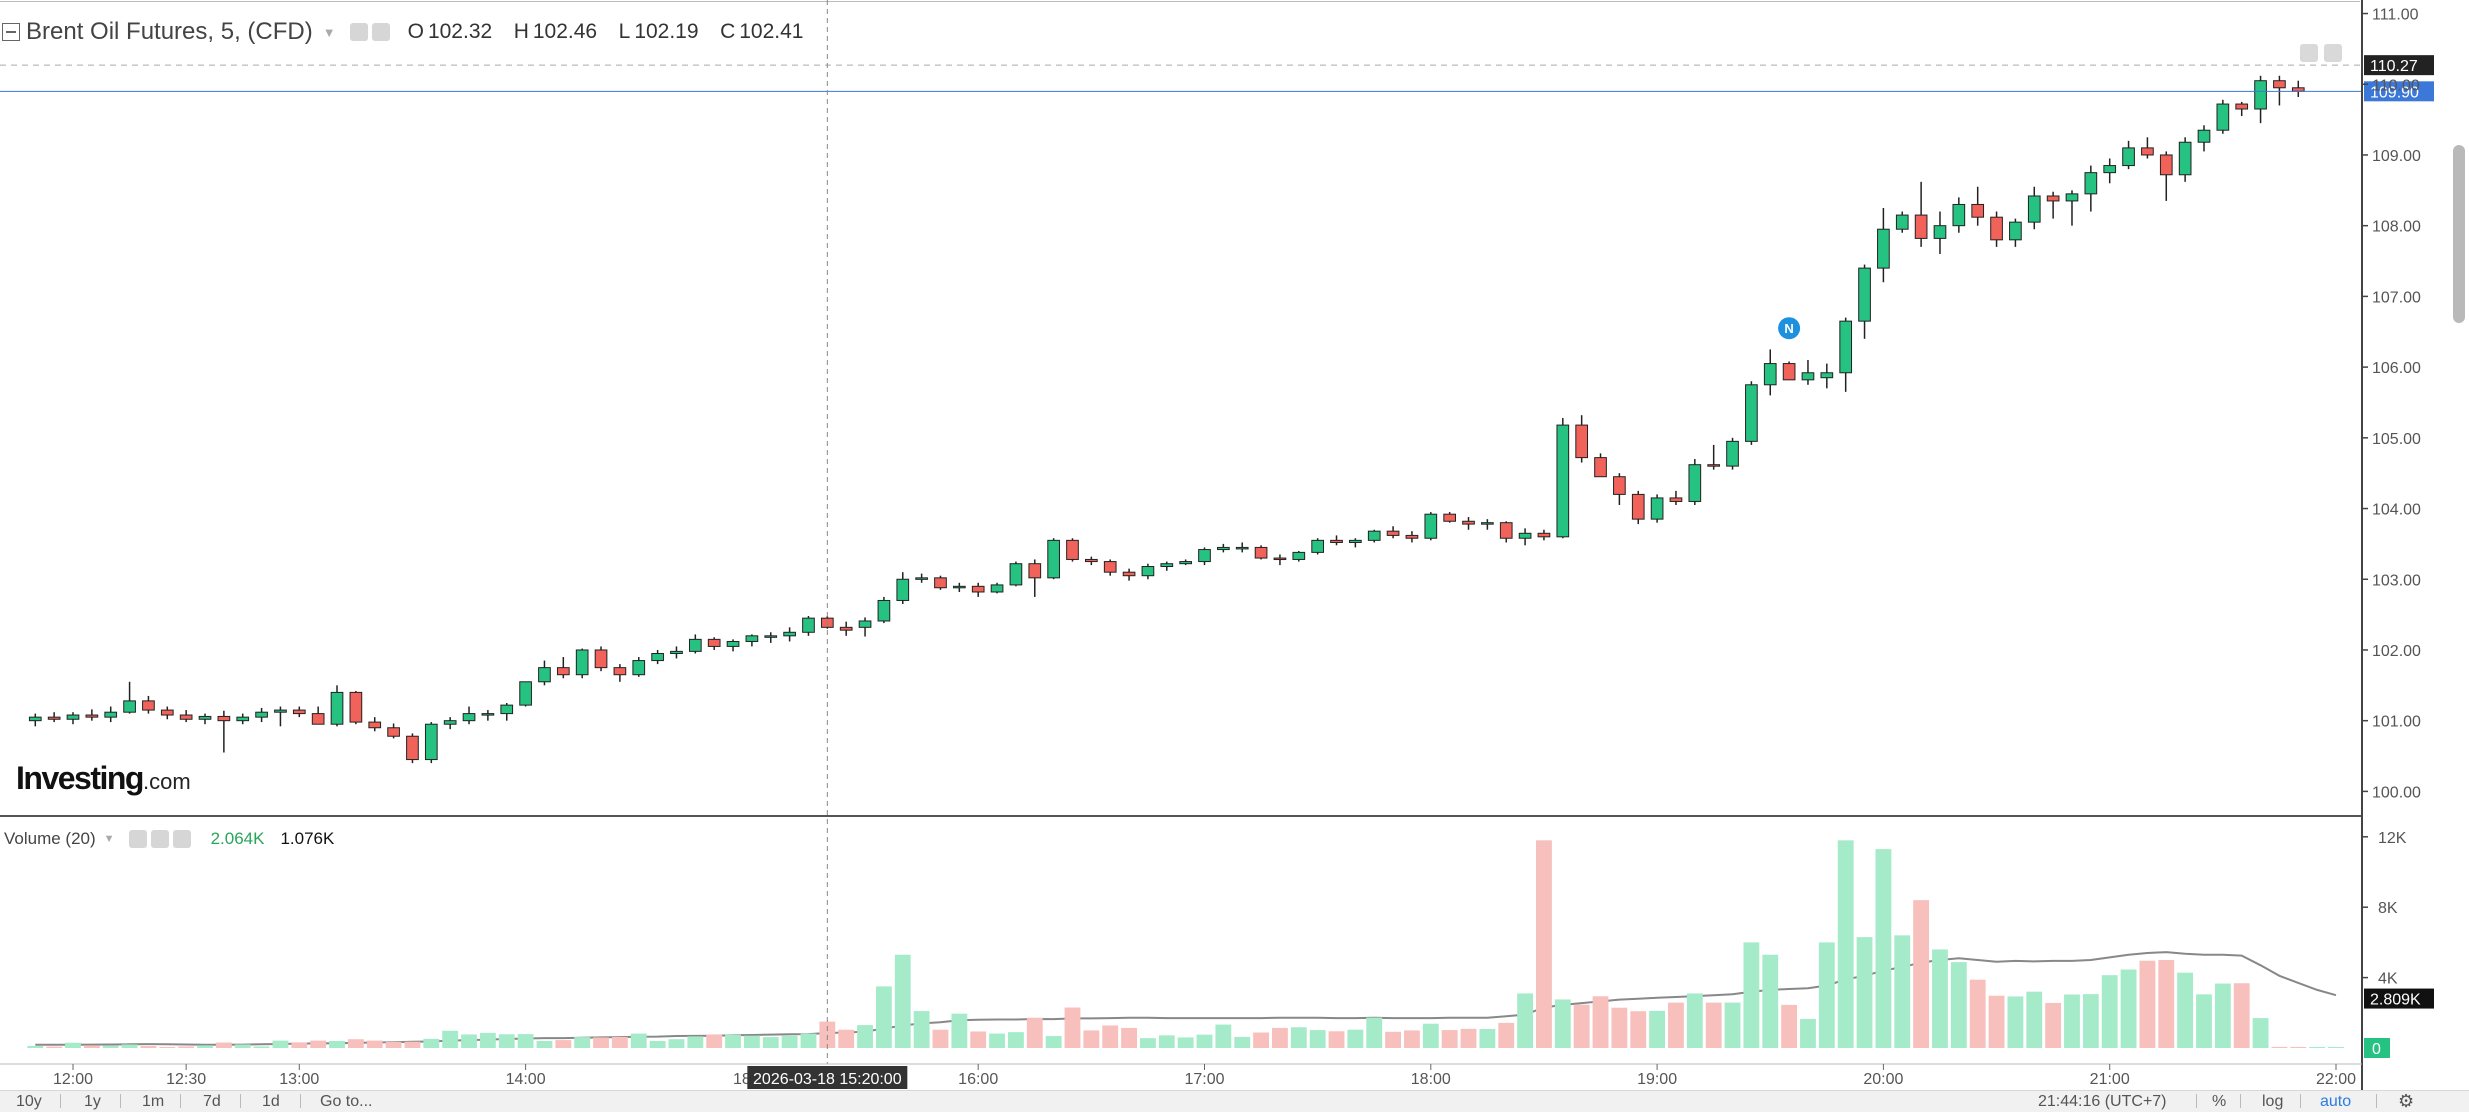 The height and width of the screenshot is (1112, 2469). I want to click on close-icon, so click(181, 839).